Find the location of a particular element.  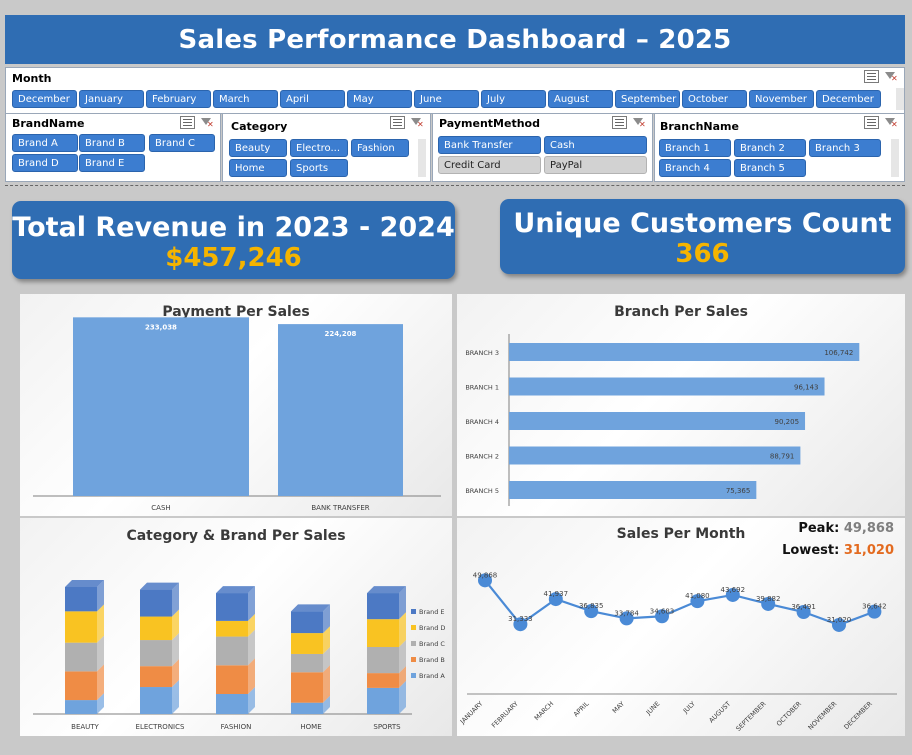

category-button-home: Home is located at coordinates (258, 168).